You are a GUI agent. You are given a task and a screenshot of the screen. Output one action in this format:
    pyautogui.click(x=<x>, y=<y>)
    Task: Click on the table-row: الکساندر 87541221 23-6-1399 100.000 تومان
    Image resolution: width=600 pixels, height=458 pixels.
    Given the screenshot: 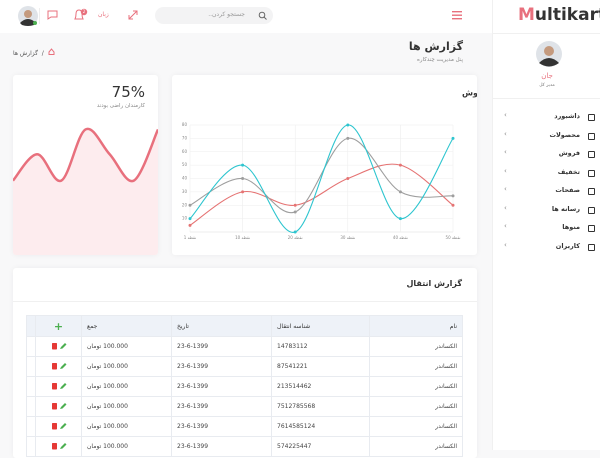 What is the action you would take?
    pyautogui.click(x=244, y=366)
    